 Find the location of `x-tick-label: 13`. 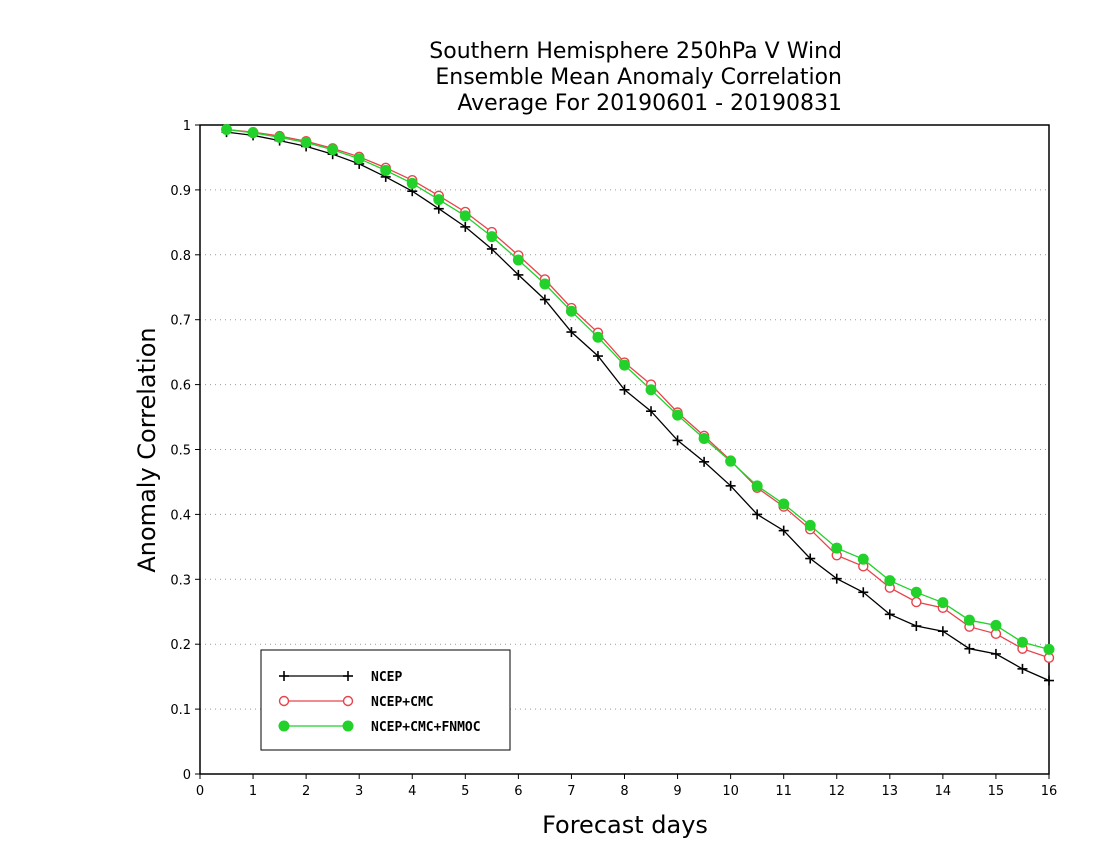

x-tick-label: 13 is located at coordinates (890, 791).